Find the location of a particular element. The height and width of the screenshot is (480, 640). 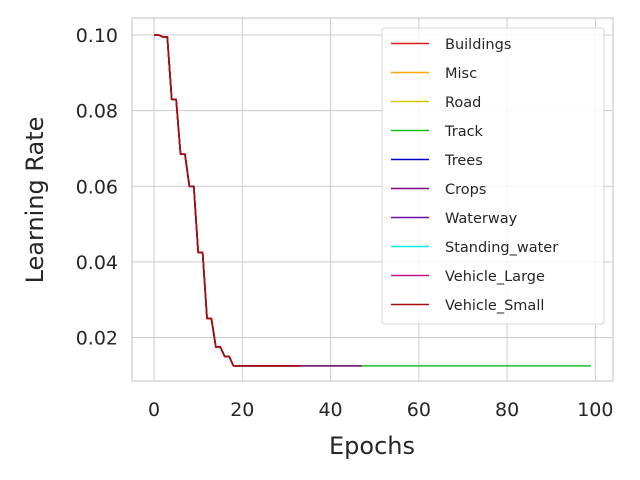

y-tick-labels: 0.02 0.04 0.06 0.08 0.10 is located at coordinates (97, 187).